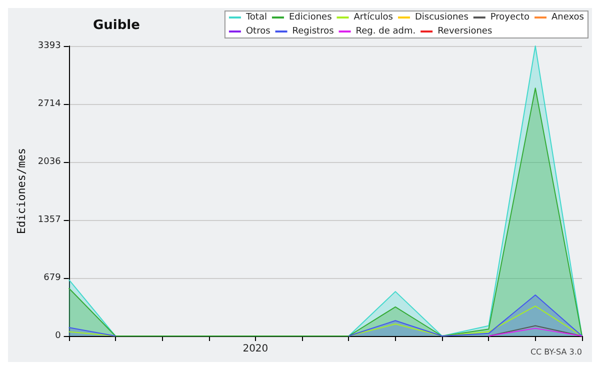 Image resolution: width=600 pixels, height=370 pixels. What do you see at coordinates (258, 31) in the screenshot?
I see `legend-label: Otros` at bounding box center [258, 31].